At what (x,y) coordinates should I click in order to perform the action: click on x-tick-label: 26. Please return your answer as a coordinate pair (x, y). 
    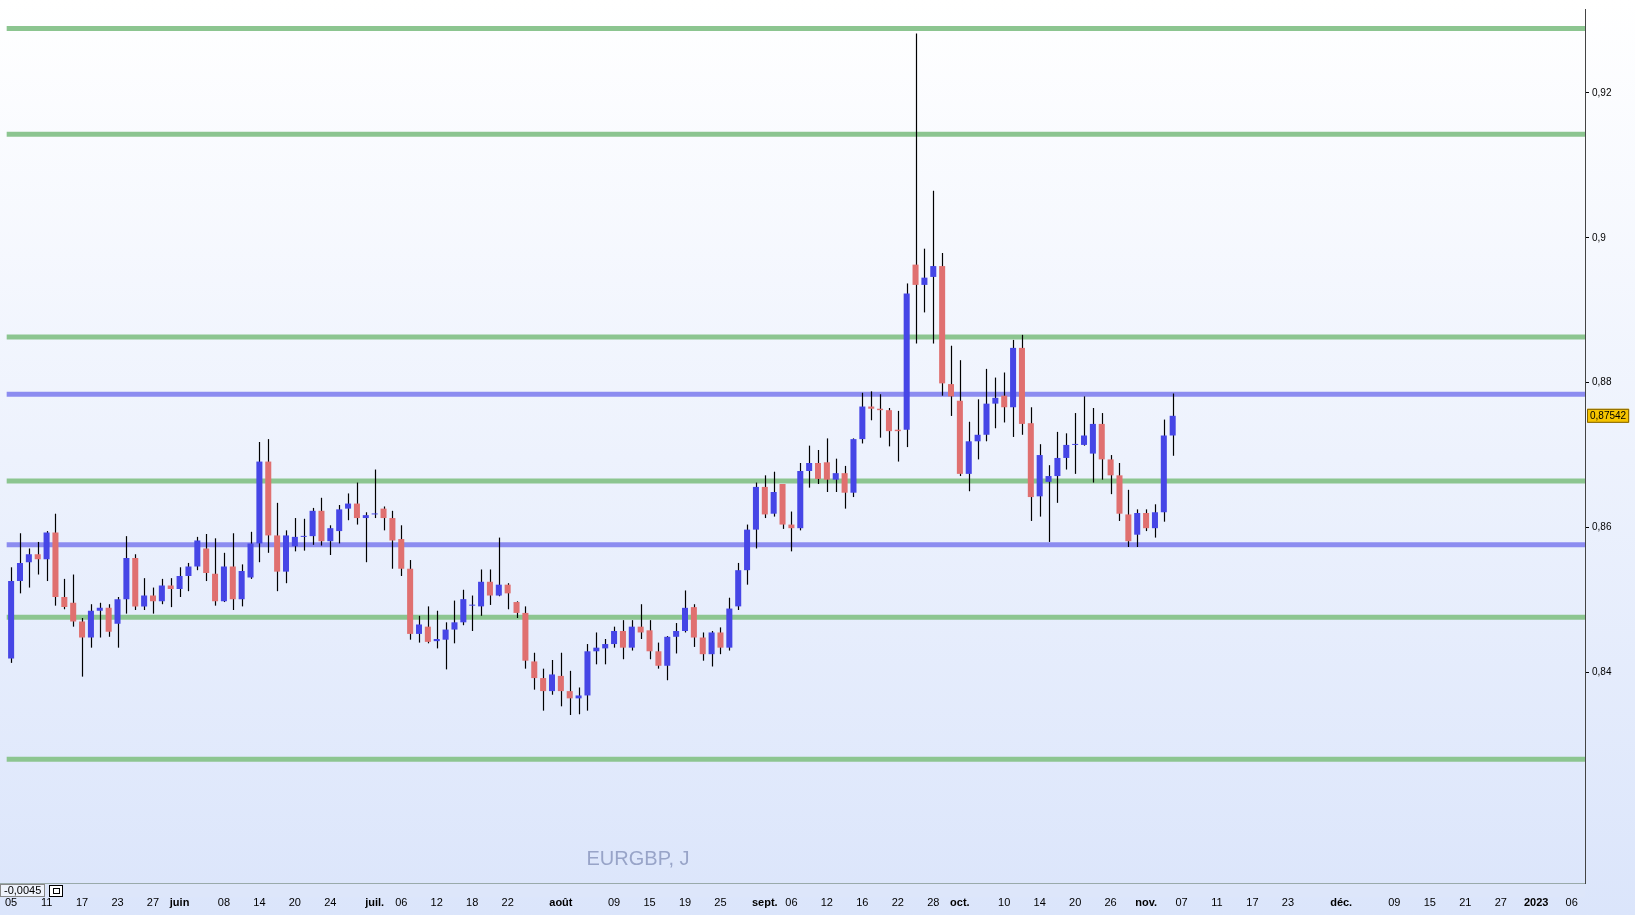
    Looking at the image, I should click on (1110, 901).